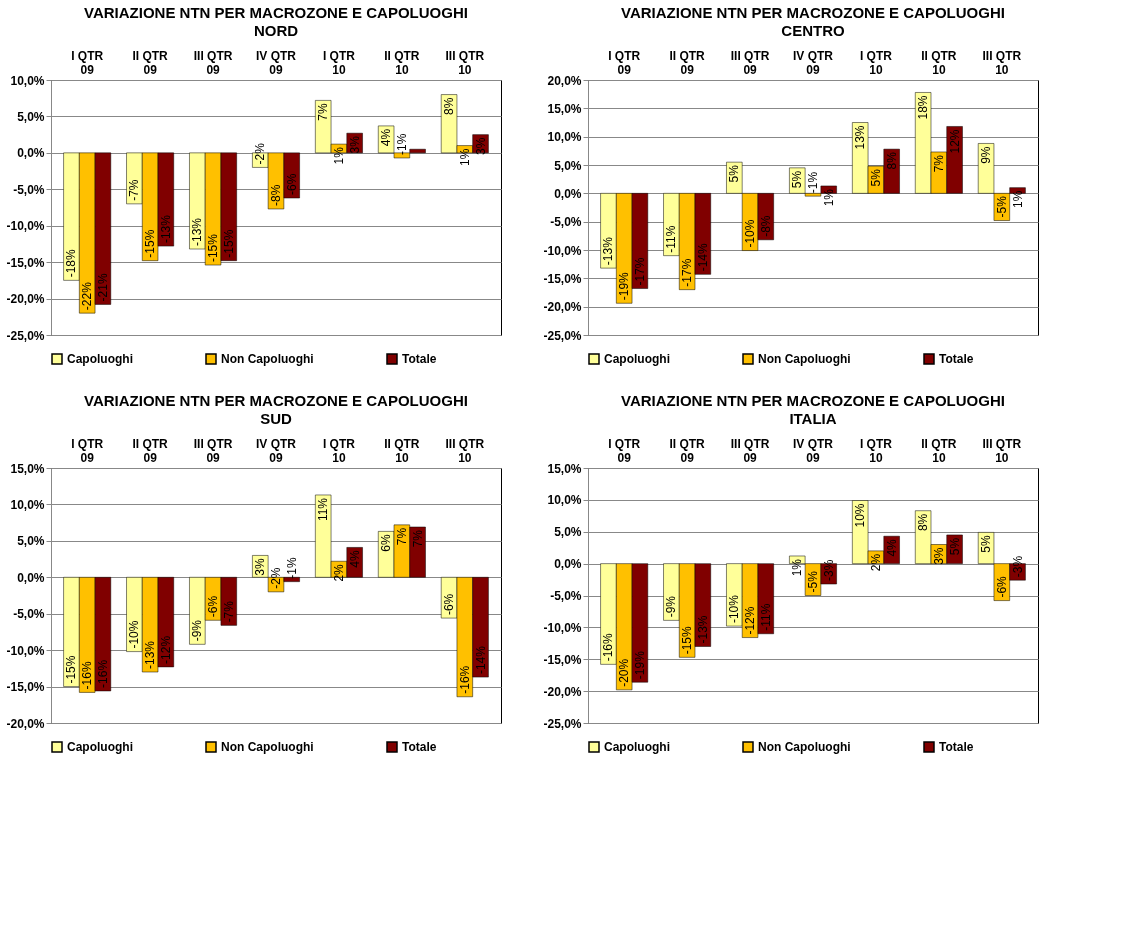 Image resolution: width=1124 pixels, height=935 pixels. Describe the element at coordinates (197, 630) in the screenshot. I see `data-label: -9%` at that location.